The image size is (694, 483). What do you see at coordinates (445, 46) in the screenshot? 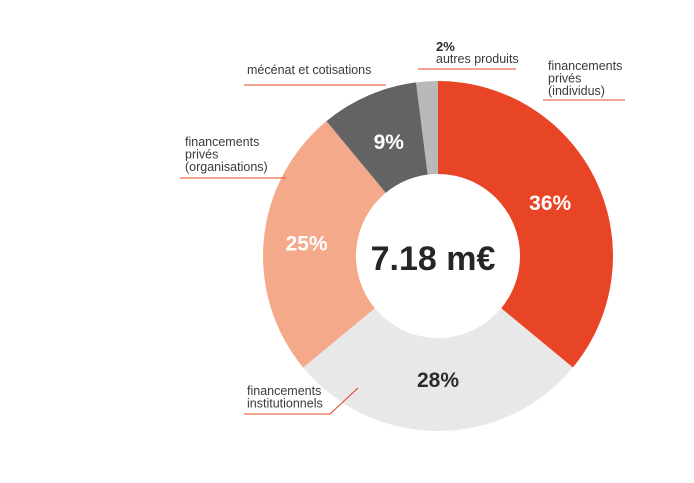
I see `slice-value-label: 2%` at bounding box center [445, 46].